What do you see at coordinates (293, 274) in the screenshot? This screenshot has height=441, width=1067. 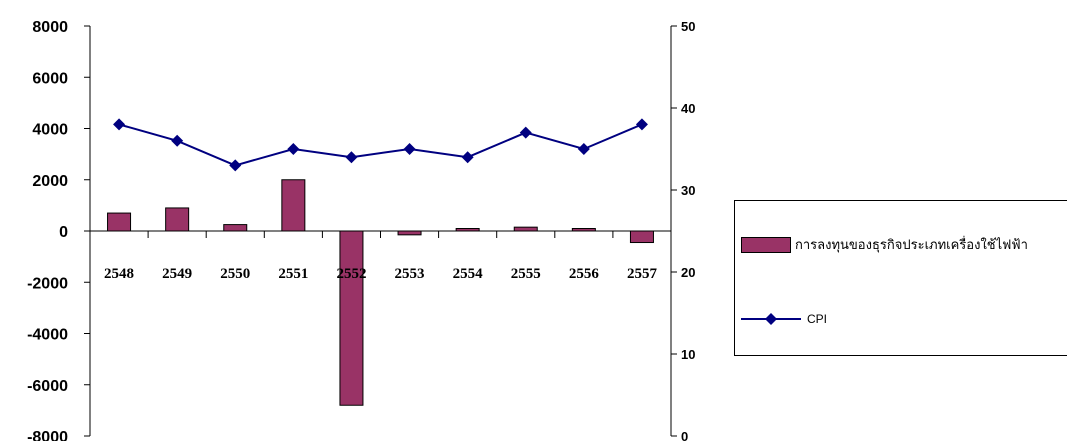 I see `x-tick-label: 2551` at bounding box center [293, 274].